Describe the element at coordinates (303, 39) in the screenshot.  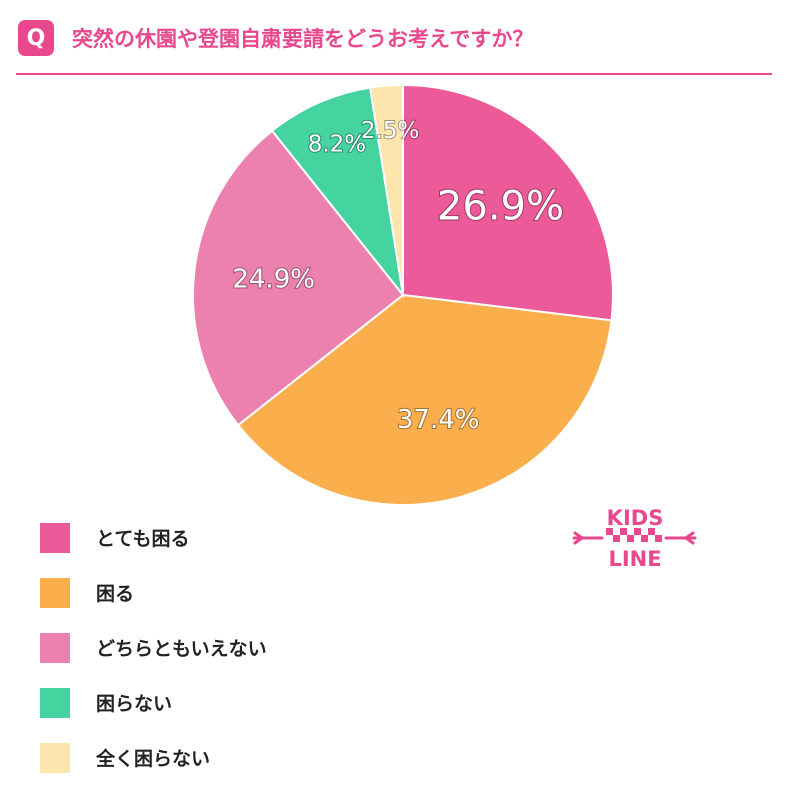
I see `question-title: 突然の休園や登園自粛要請をどうお考えですか？` at that location.